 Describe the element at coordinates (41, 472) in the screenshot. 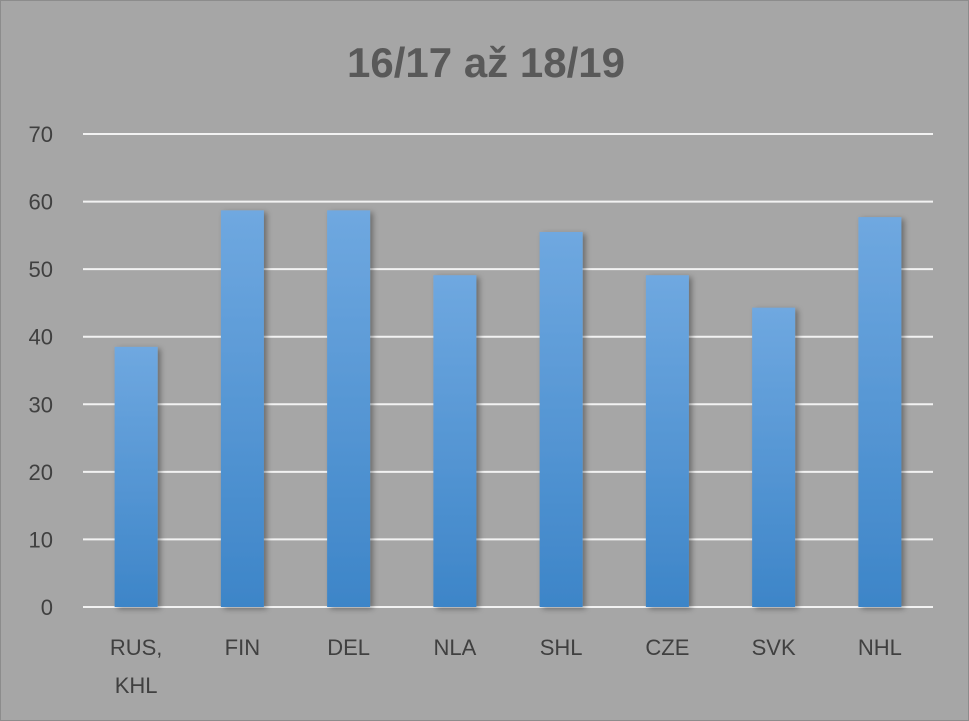

I see `y-tick-label: 20` at that location.